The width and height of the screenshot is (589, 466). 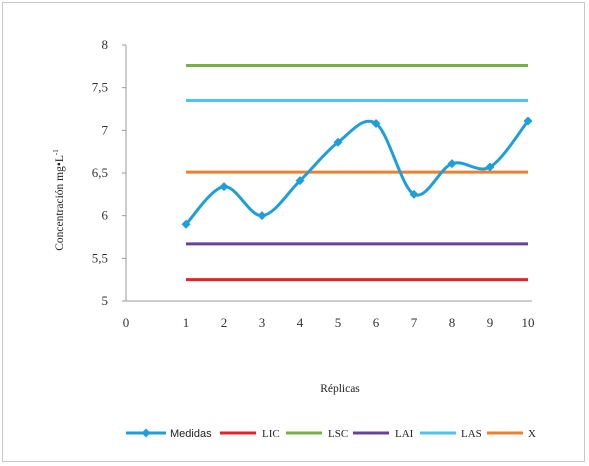 I want to click on y-tick-label: 5,5, so click(x=100, y=257).